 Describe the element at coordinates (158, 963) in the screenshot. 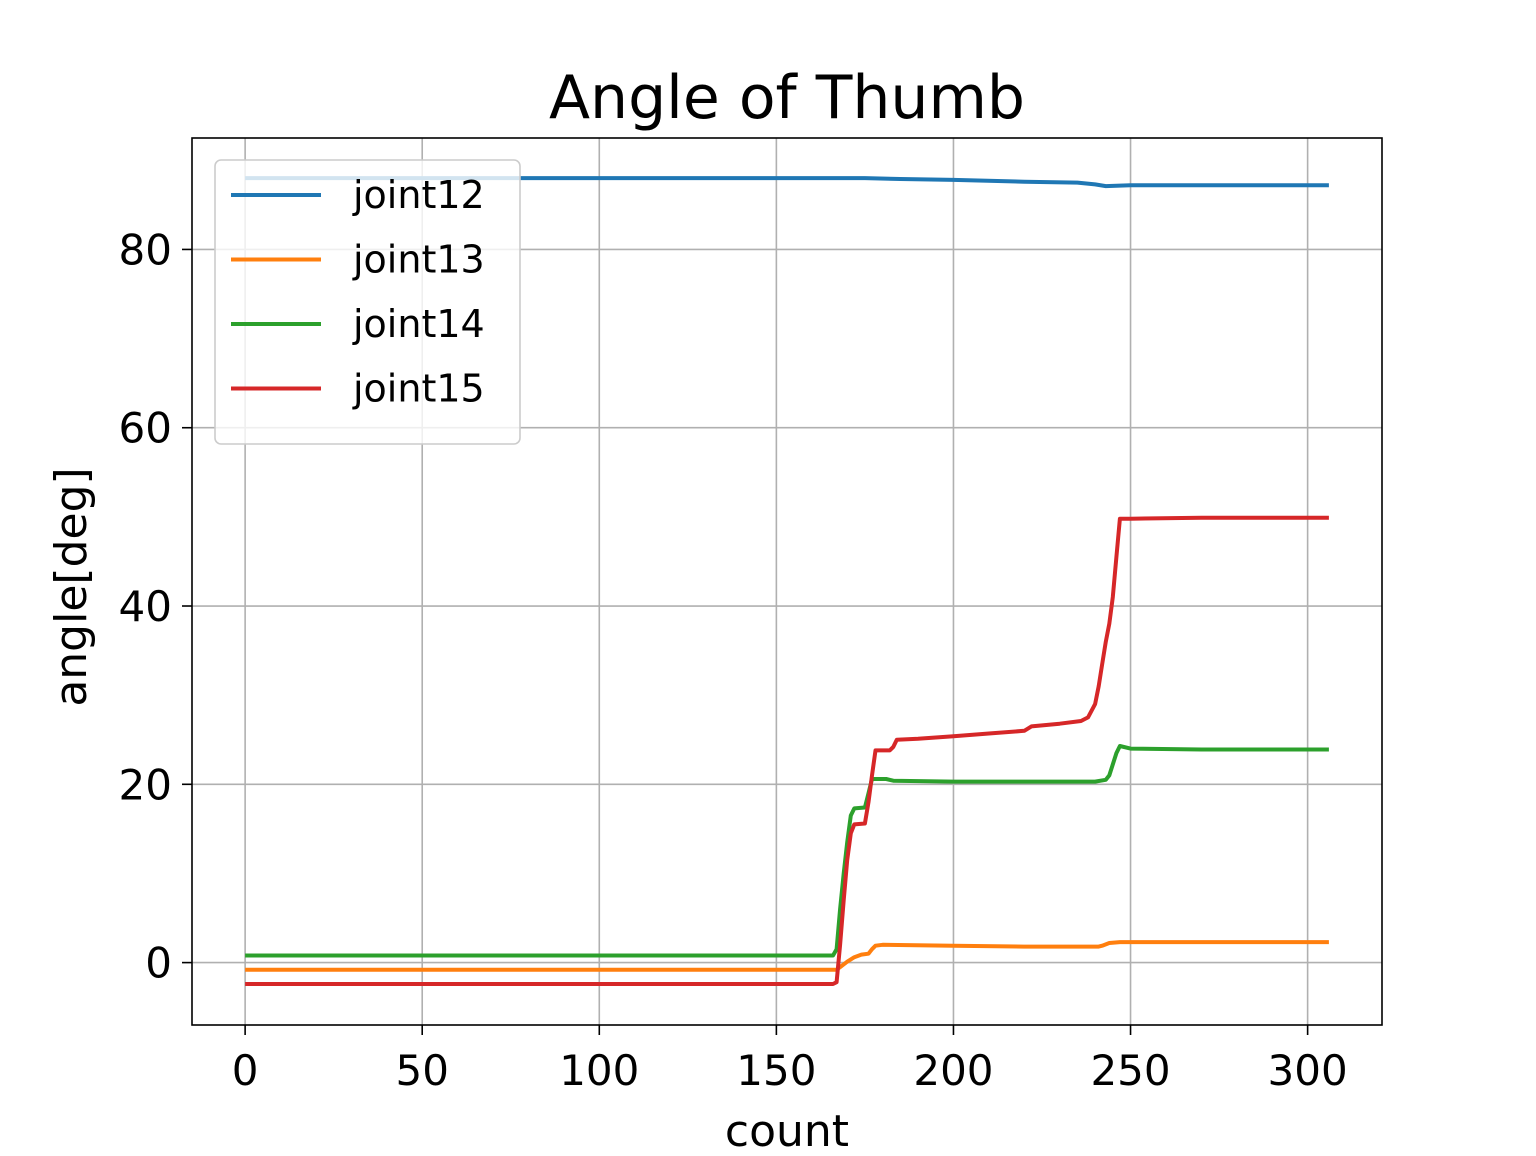

I see `y-tick-label: 0` at that location.